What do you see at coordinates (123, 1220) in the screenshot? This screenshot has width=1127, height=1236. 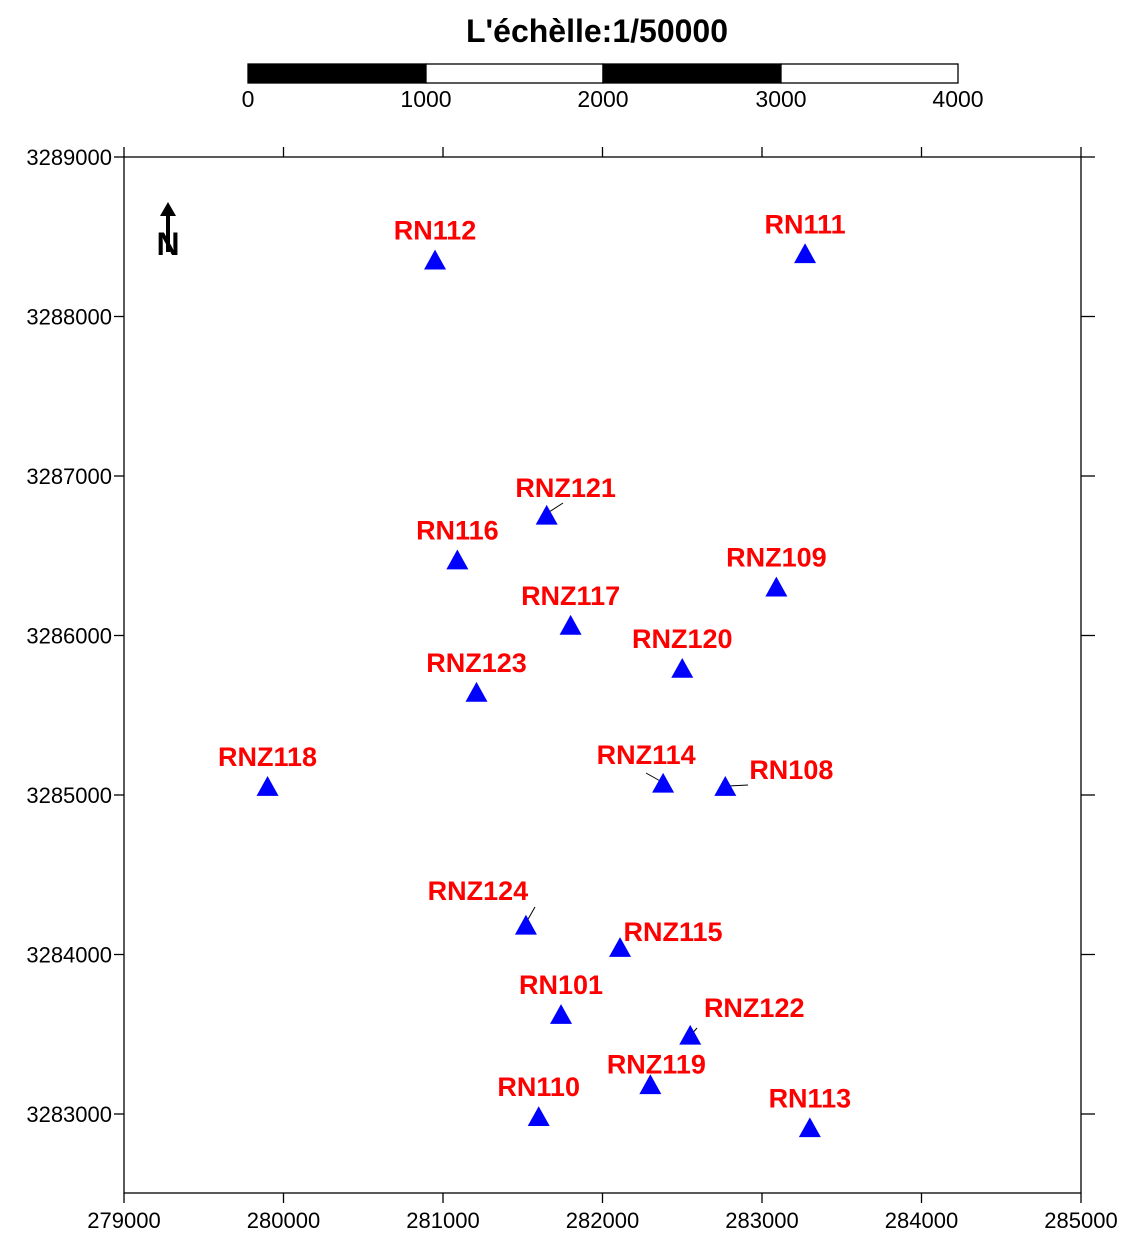 I see `x-tick-label: 279000` at bounding box center [123, 1220].